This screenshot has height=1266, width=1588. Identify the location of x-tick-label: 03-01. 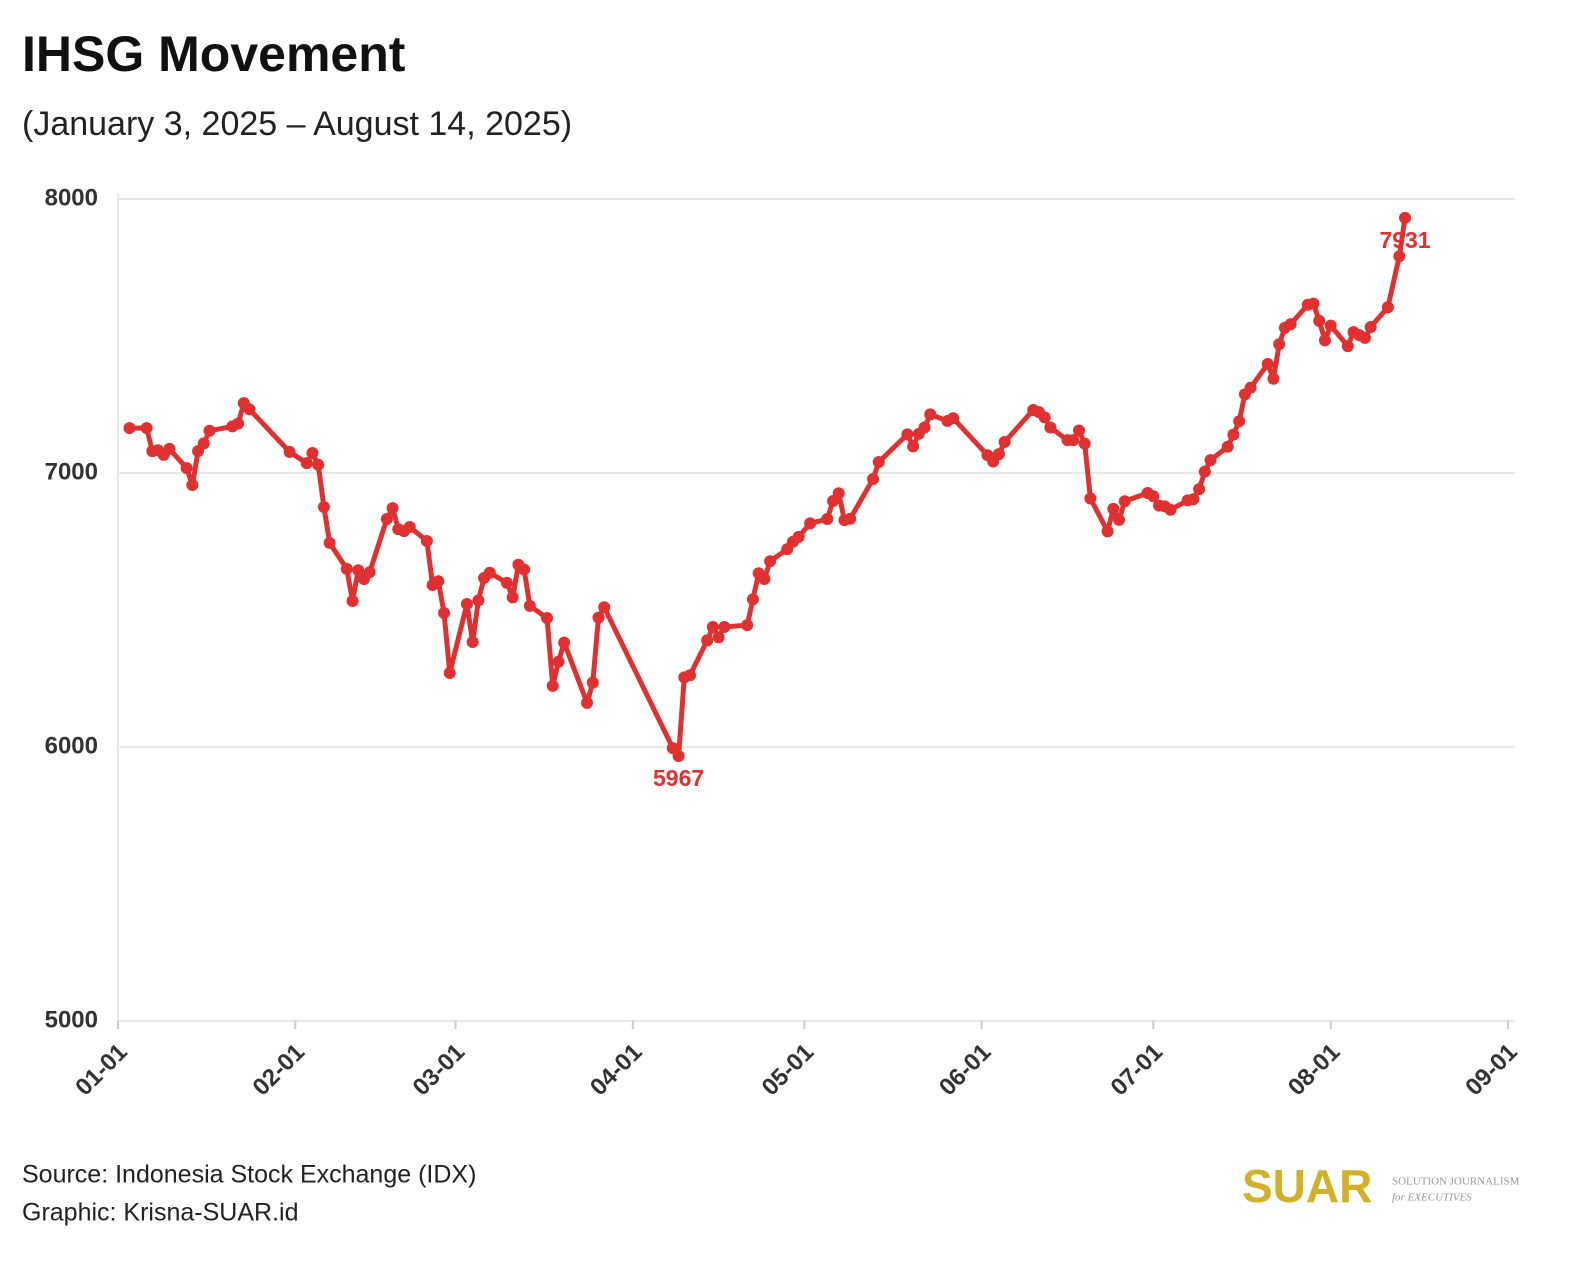
(439, 1070).